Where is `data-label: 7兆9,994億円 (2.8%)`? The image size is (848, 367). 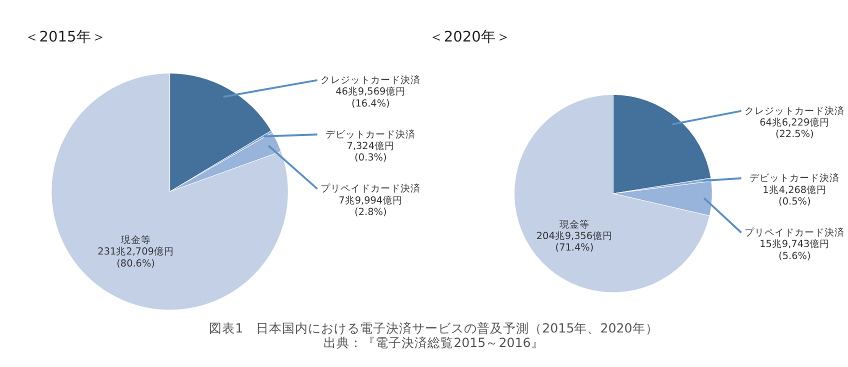 data-label: 7兆9,994億円 (2.8%) is located at coordinates (370, 206).